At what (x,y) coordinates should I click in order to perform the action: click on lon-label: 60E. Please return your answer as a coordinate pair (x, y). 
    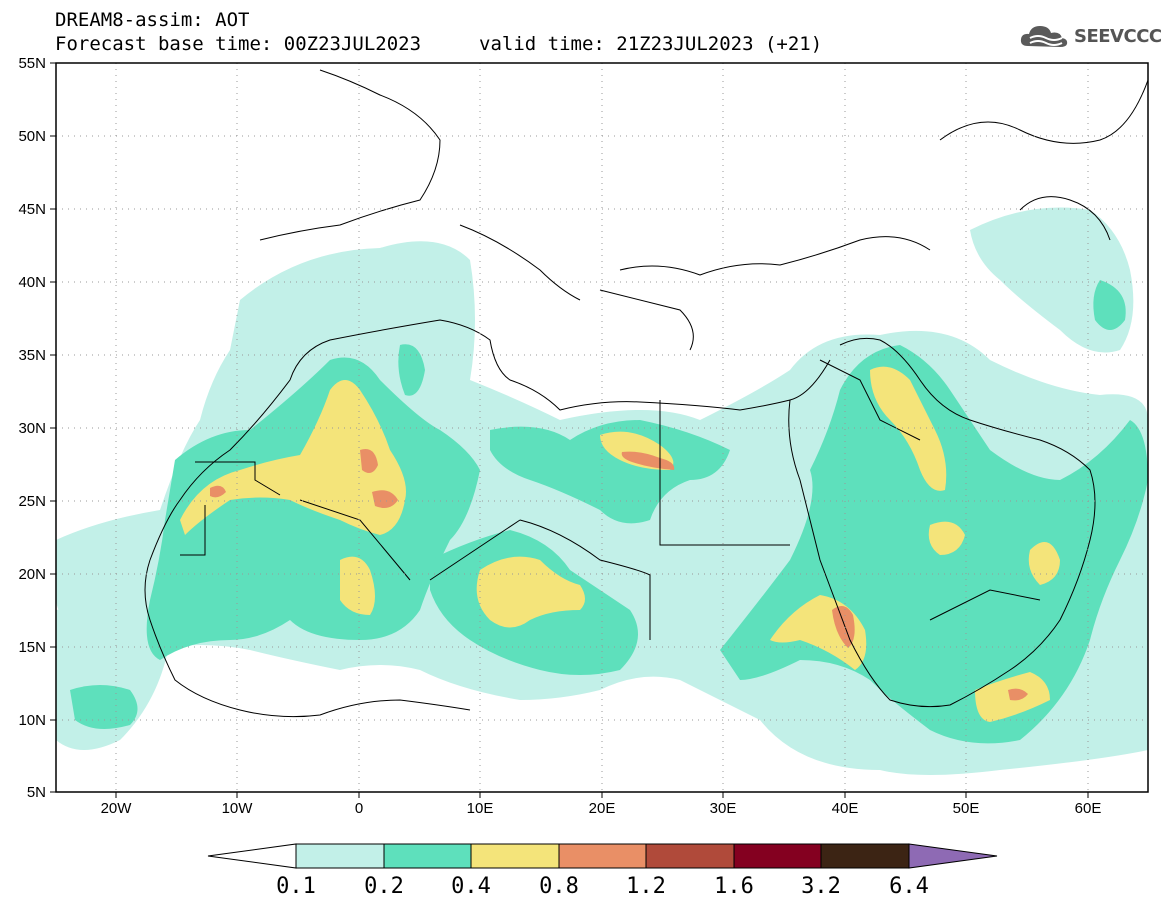
    Looking at the image, I should click on (1088, 808).